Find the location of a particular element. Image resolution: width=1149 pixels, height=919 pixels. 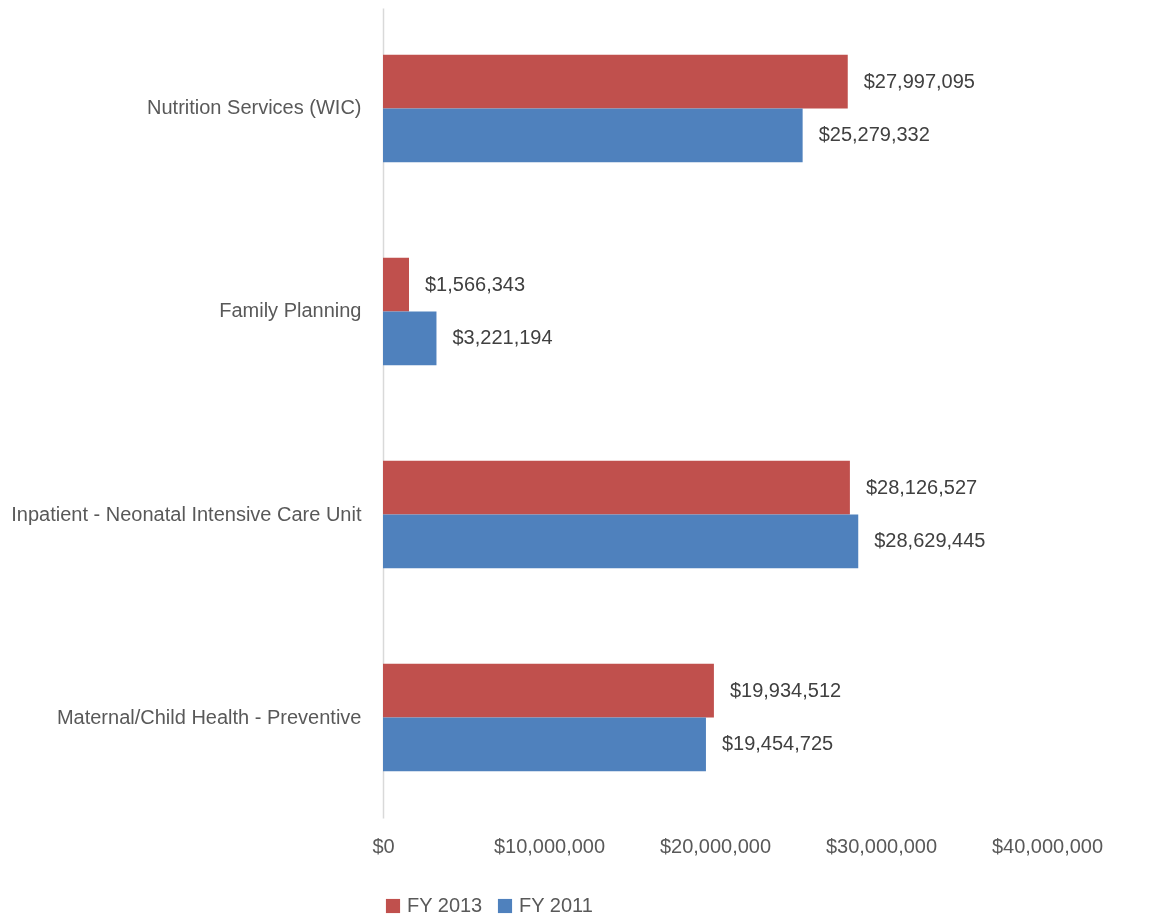

data-label: $19,454,725 is located at coordinates (777, 743).